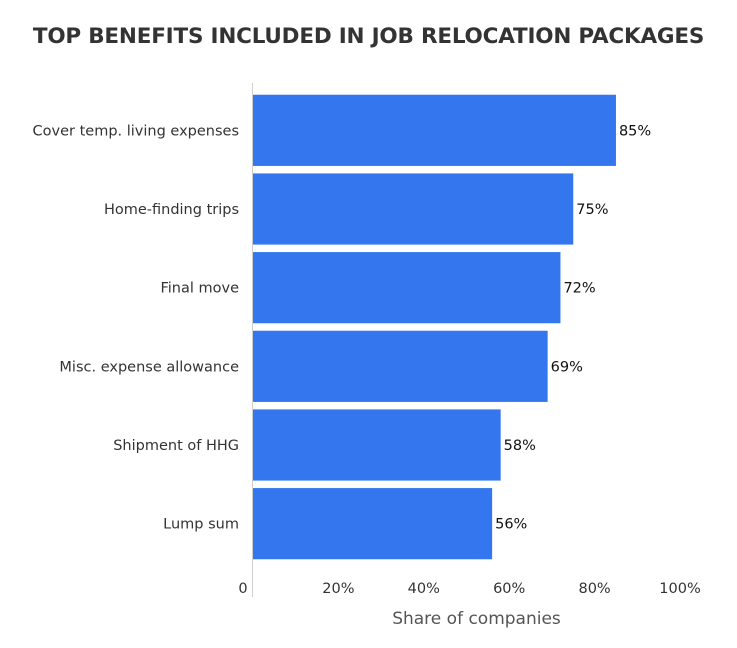 The width and height of the screenshot is (737, 648). What do you see at coordinates (176, 446) in the screenshot?
I see `category-label: Shipment of HHG` at bounding box center [176, 446].